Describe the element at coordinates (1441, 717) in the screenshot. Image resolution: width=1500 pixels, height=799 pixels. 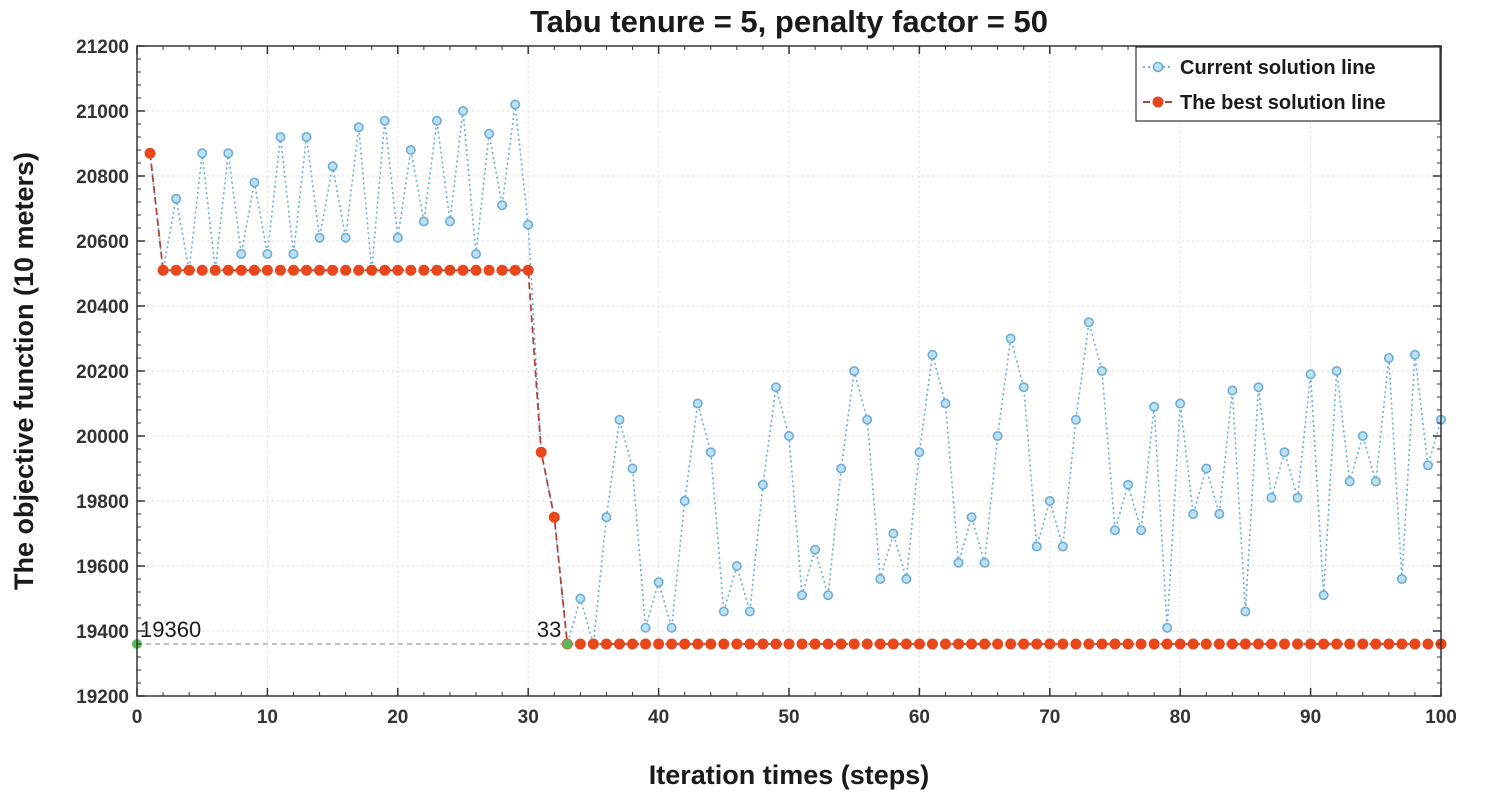
I see `x-tick-label: 100` at that location.